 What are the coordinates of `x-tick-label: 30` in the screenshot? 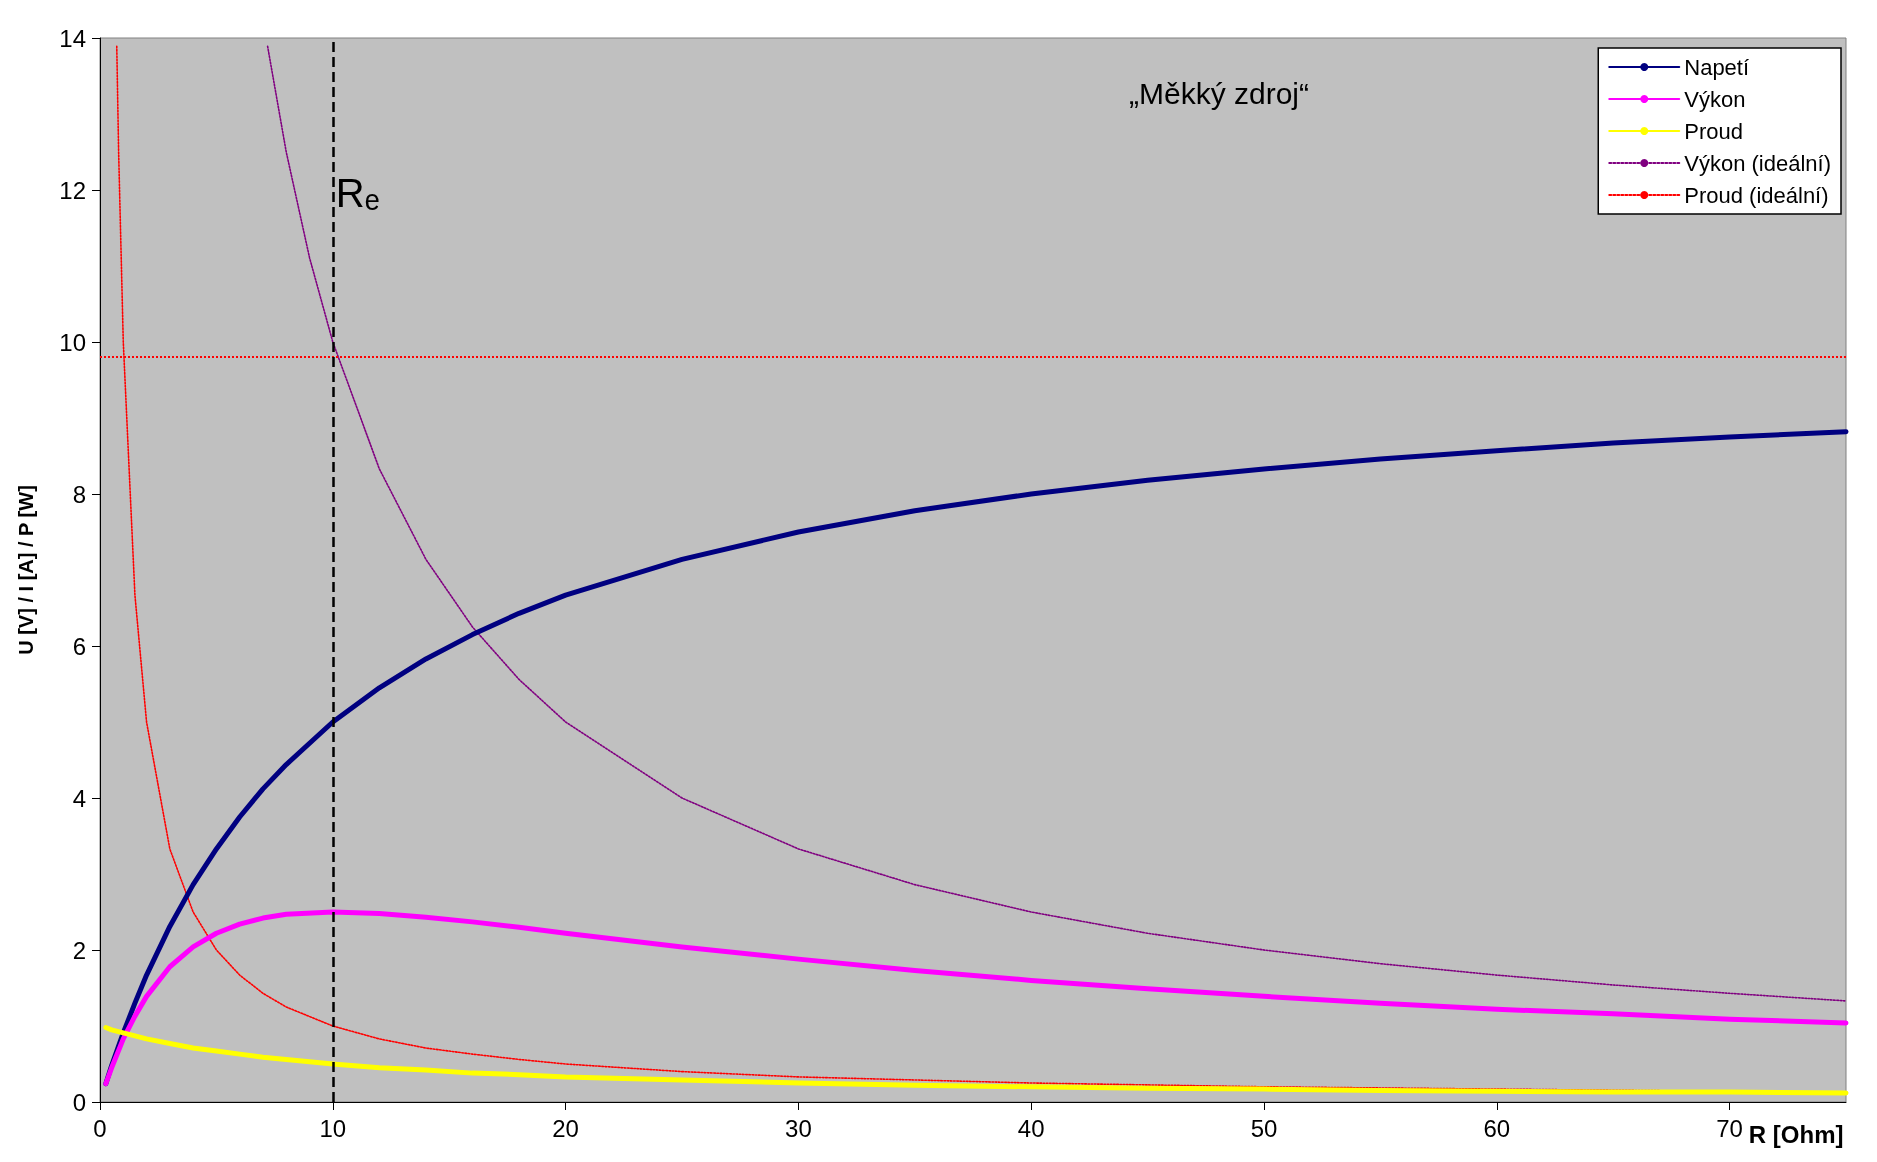 It's located at (798, 1128).